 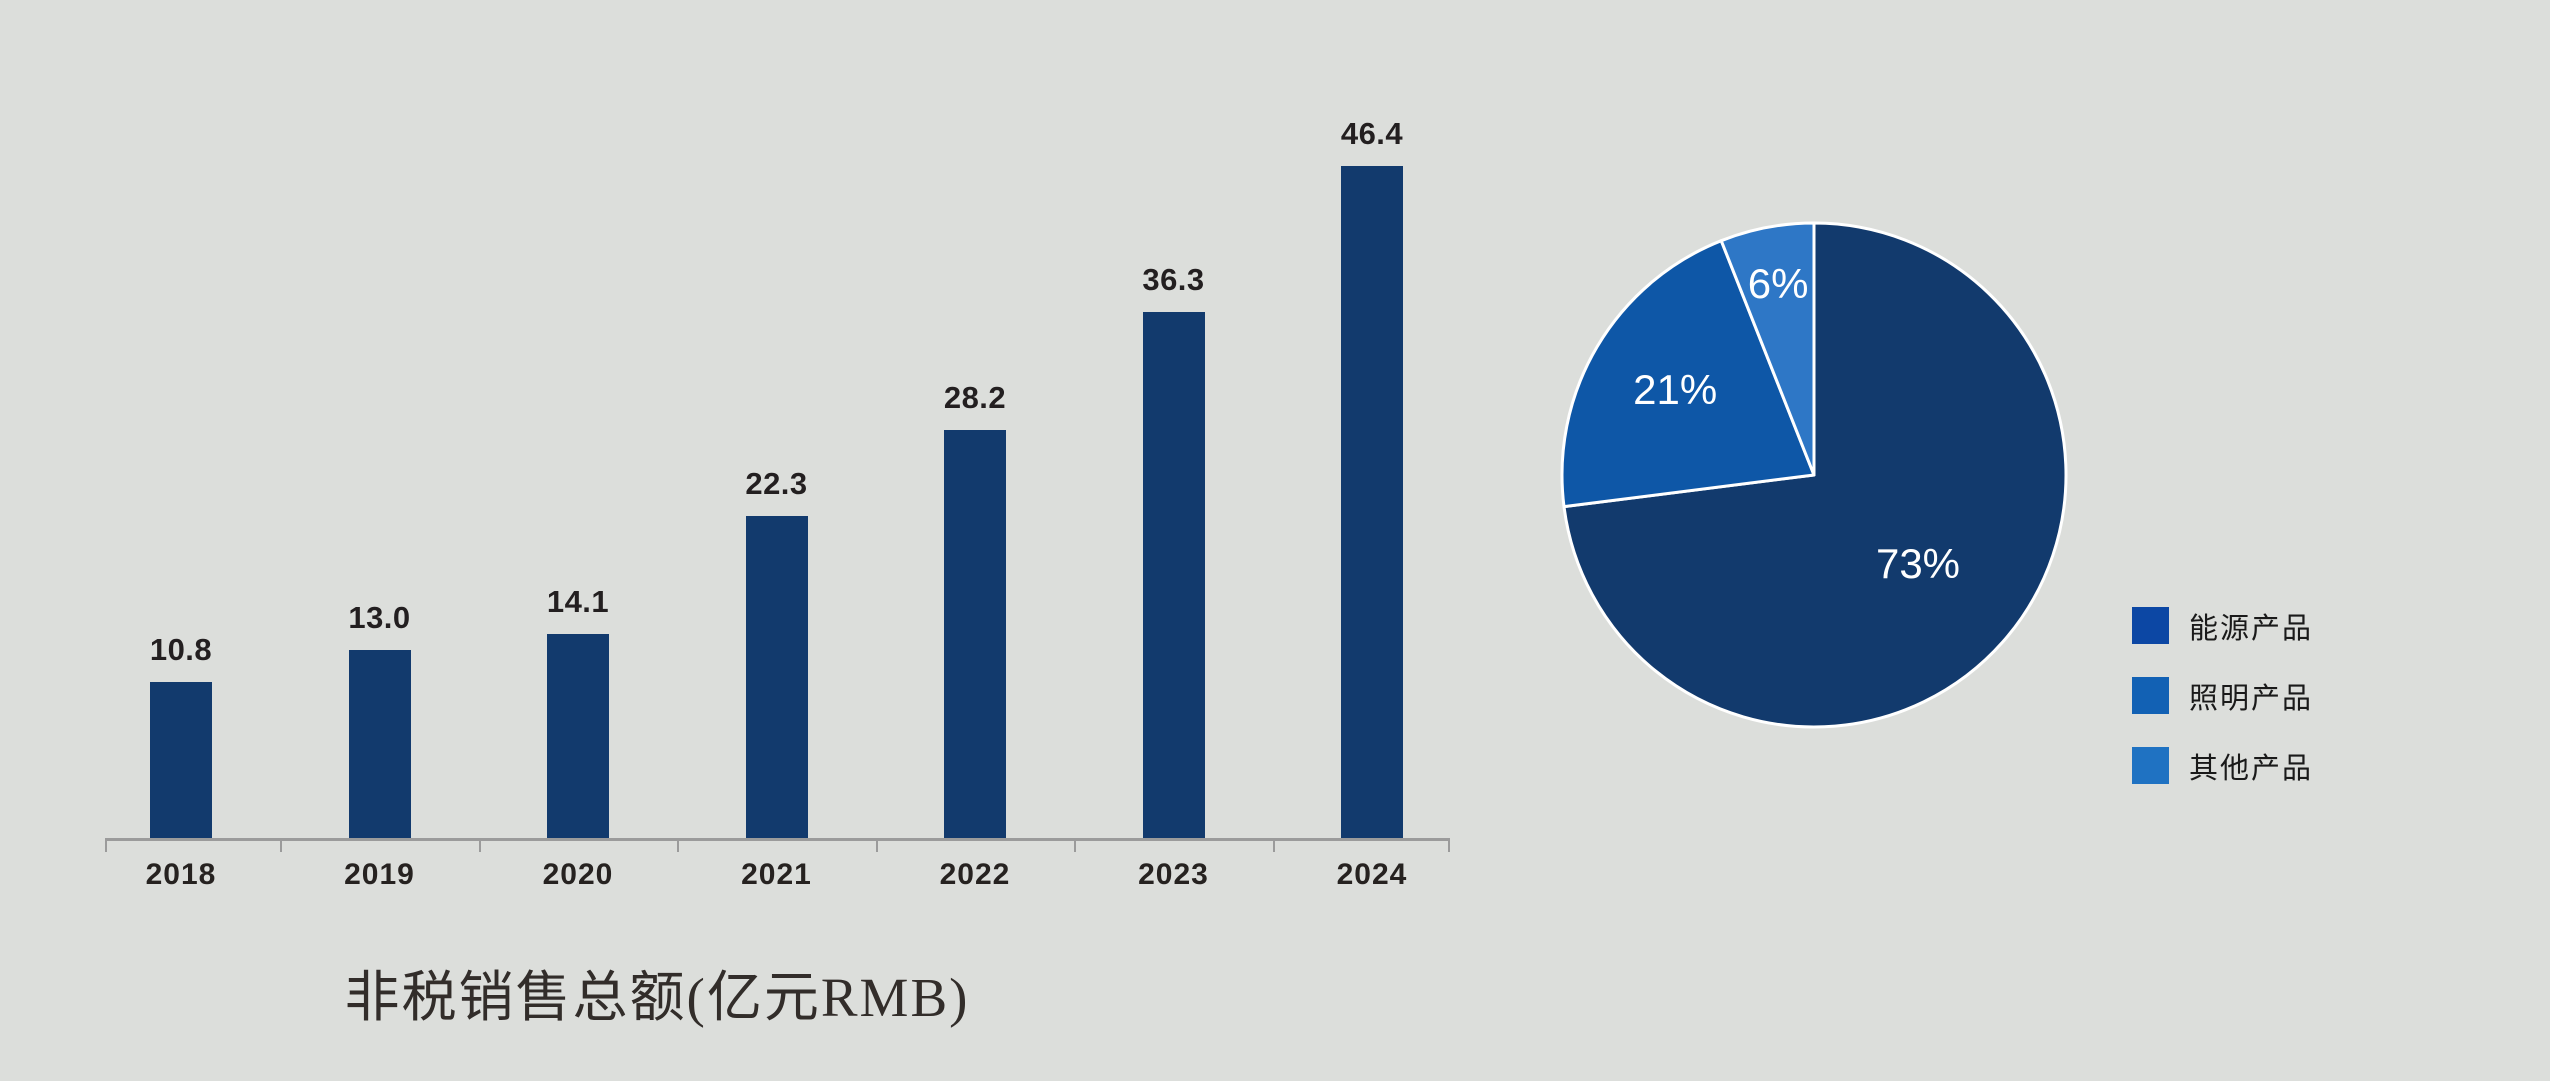 I want to click on bar-2022, so click(x=975, y=634).